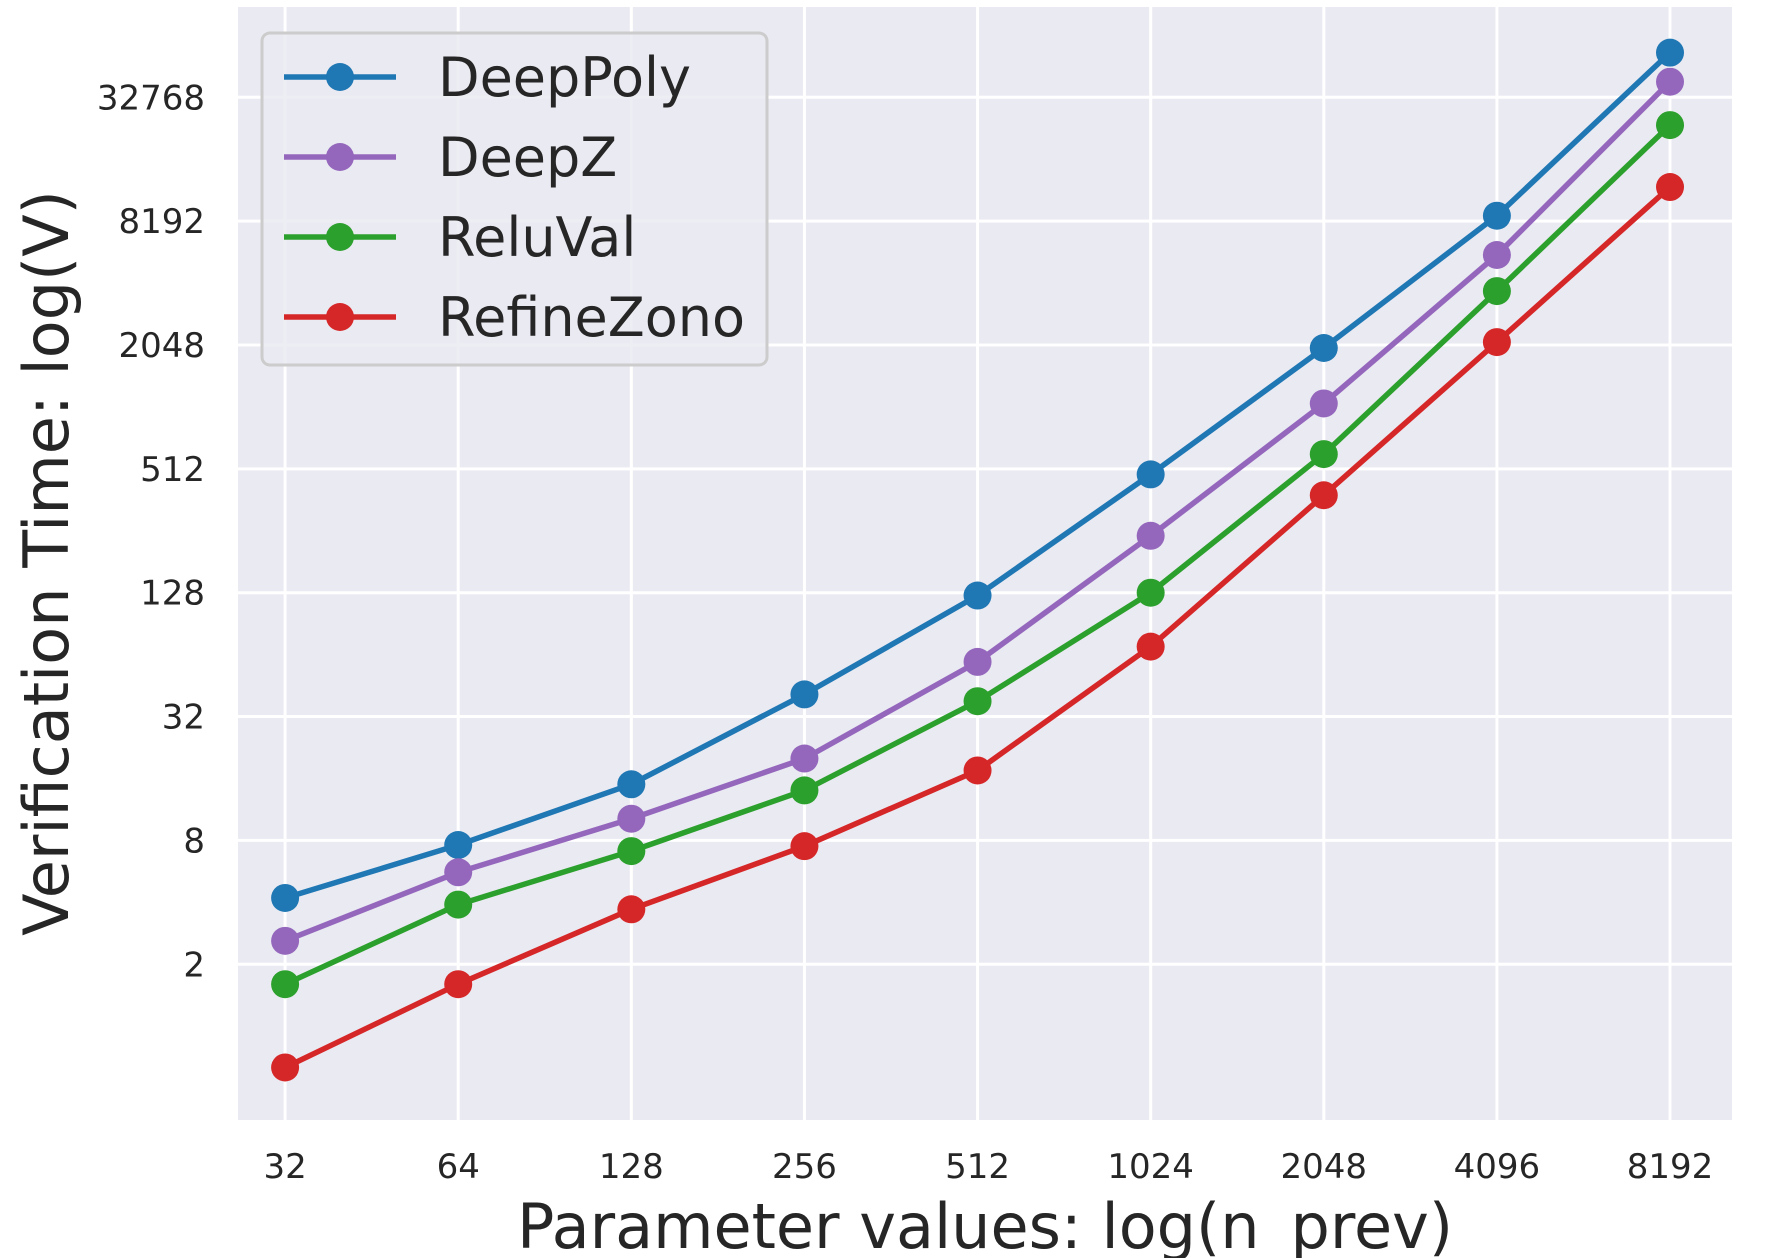  What do you see at coordinates (977, 1167) in the screenshot?
I see `x-tick-label: 512` at bounding box center [977, 1167].